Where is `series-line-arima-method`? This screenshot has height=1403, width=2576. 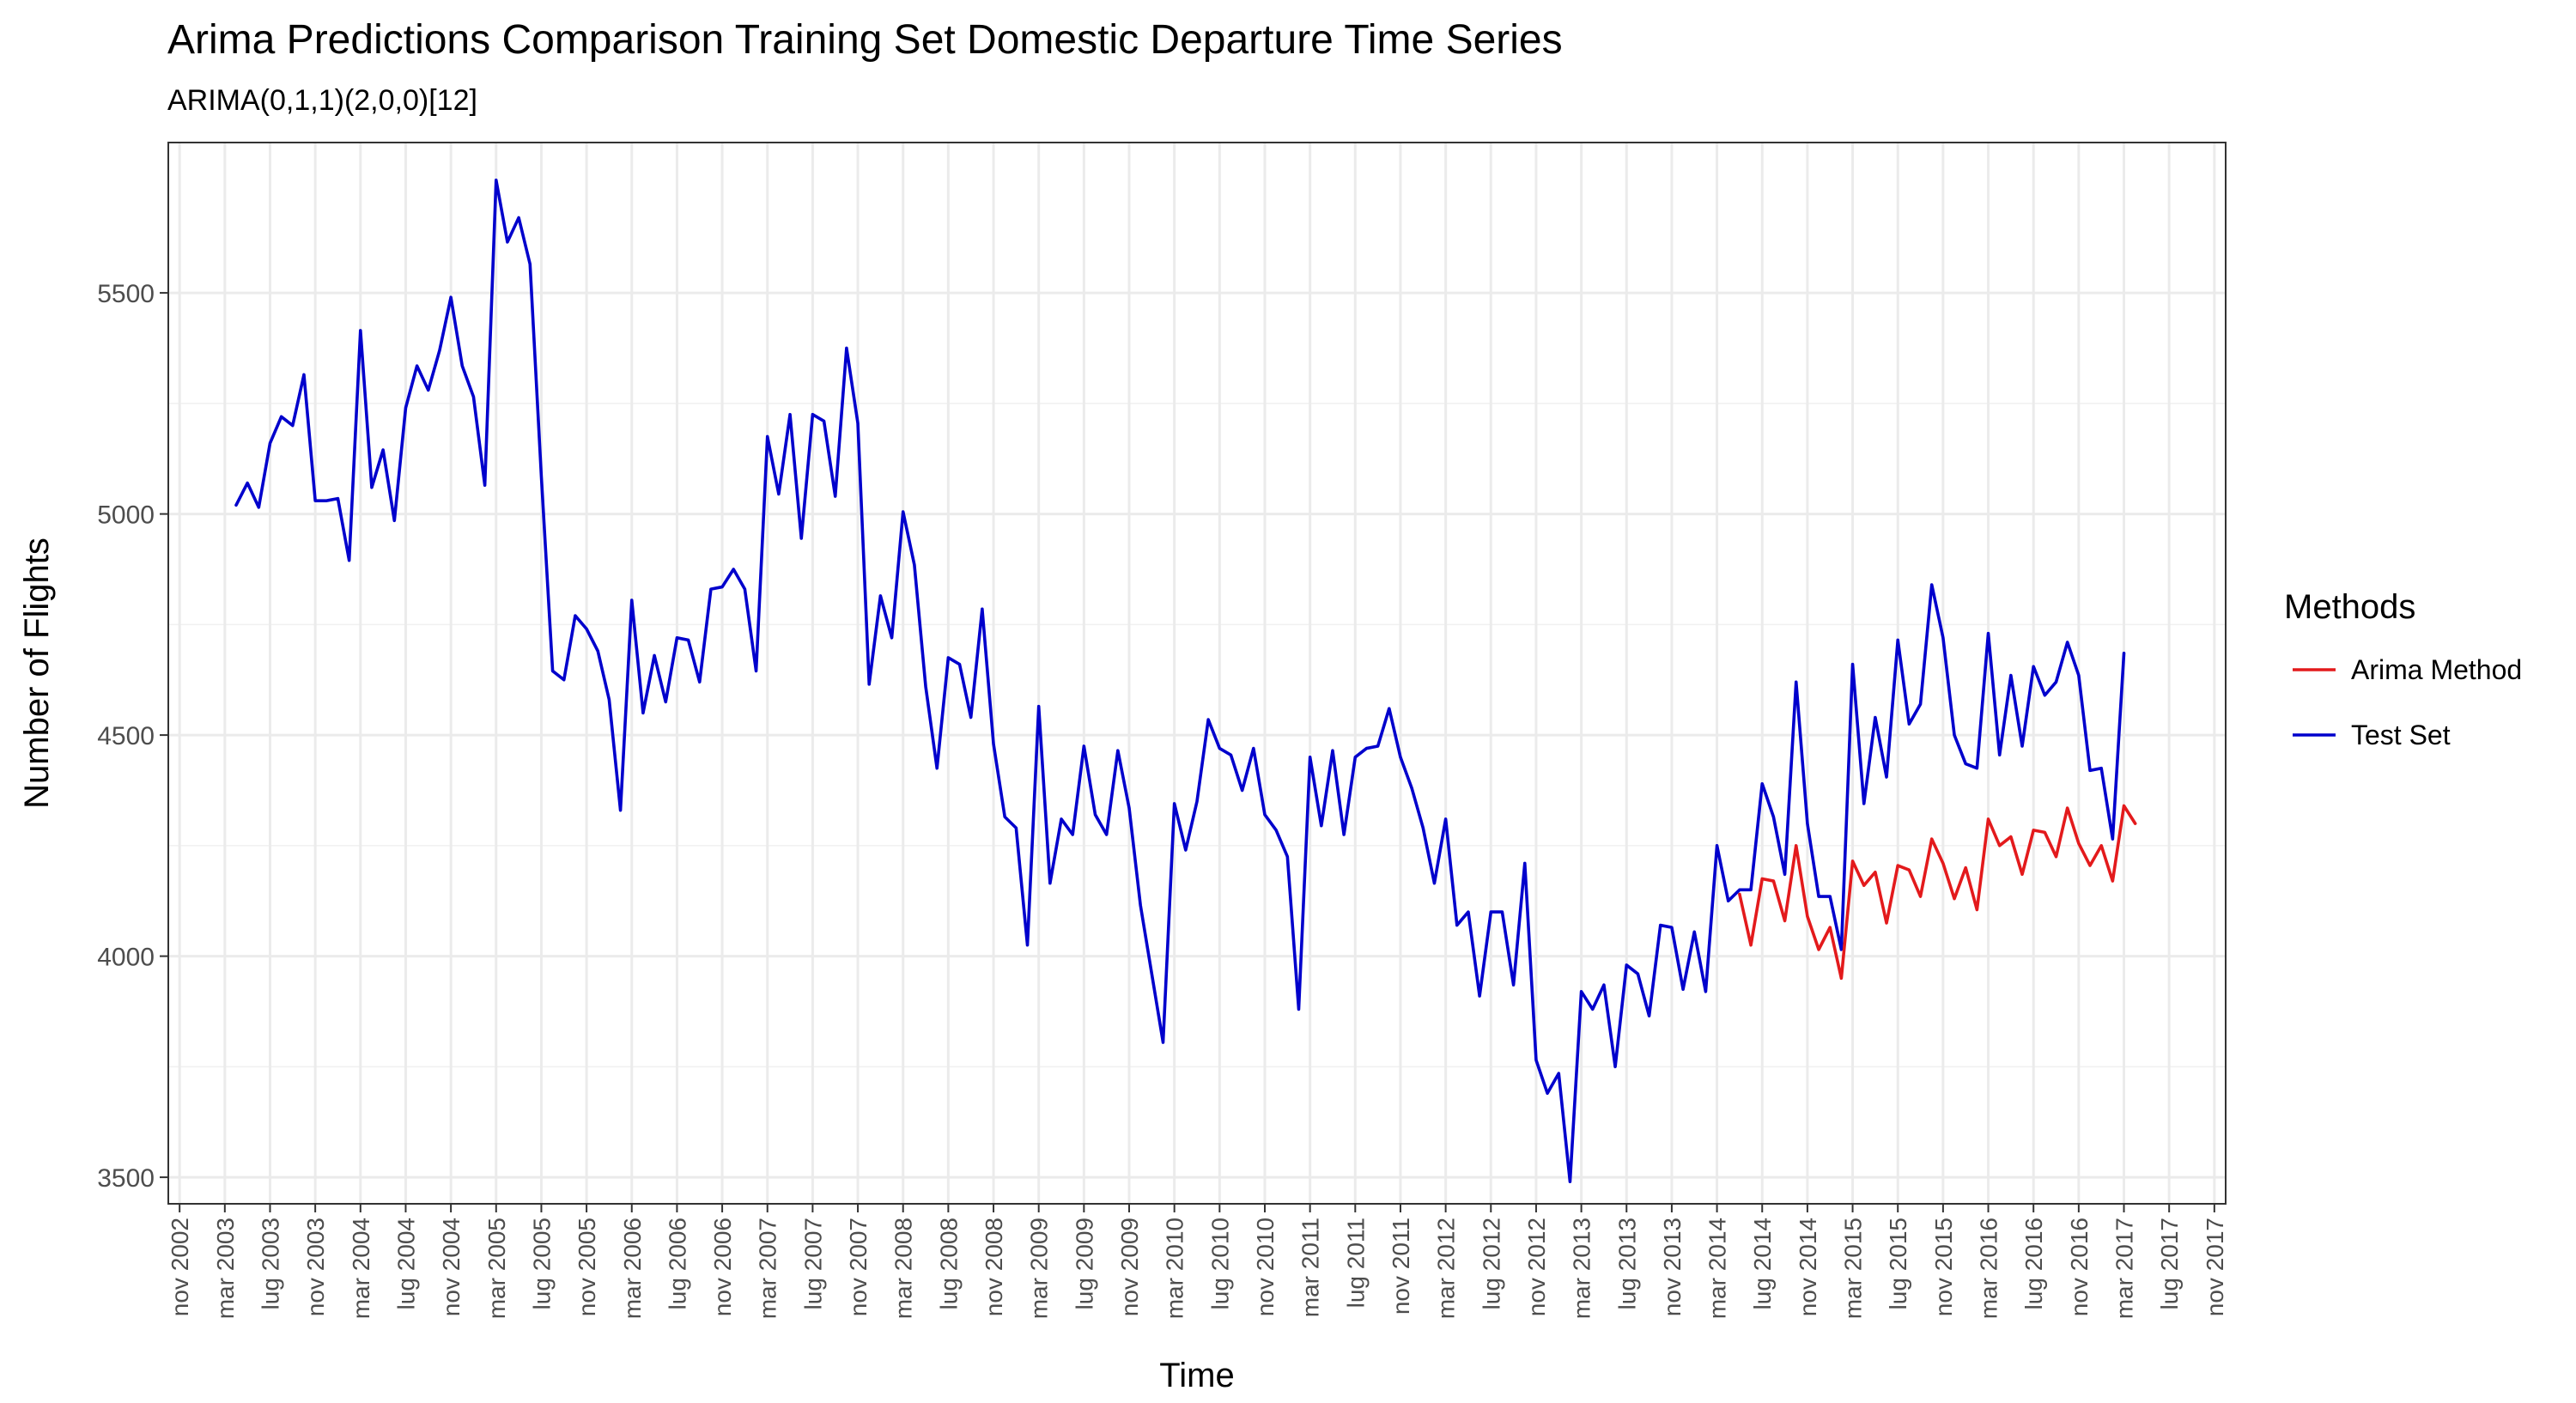
series-line-arima-method is located at coordinates (1938, 892).